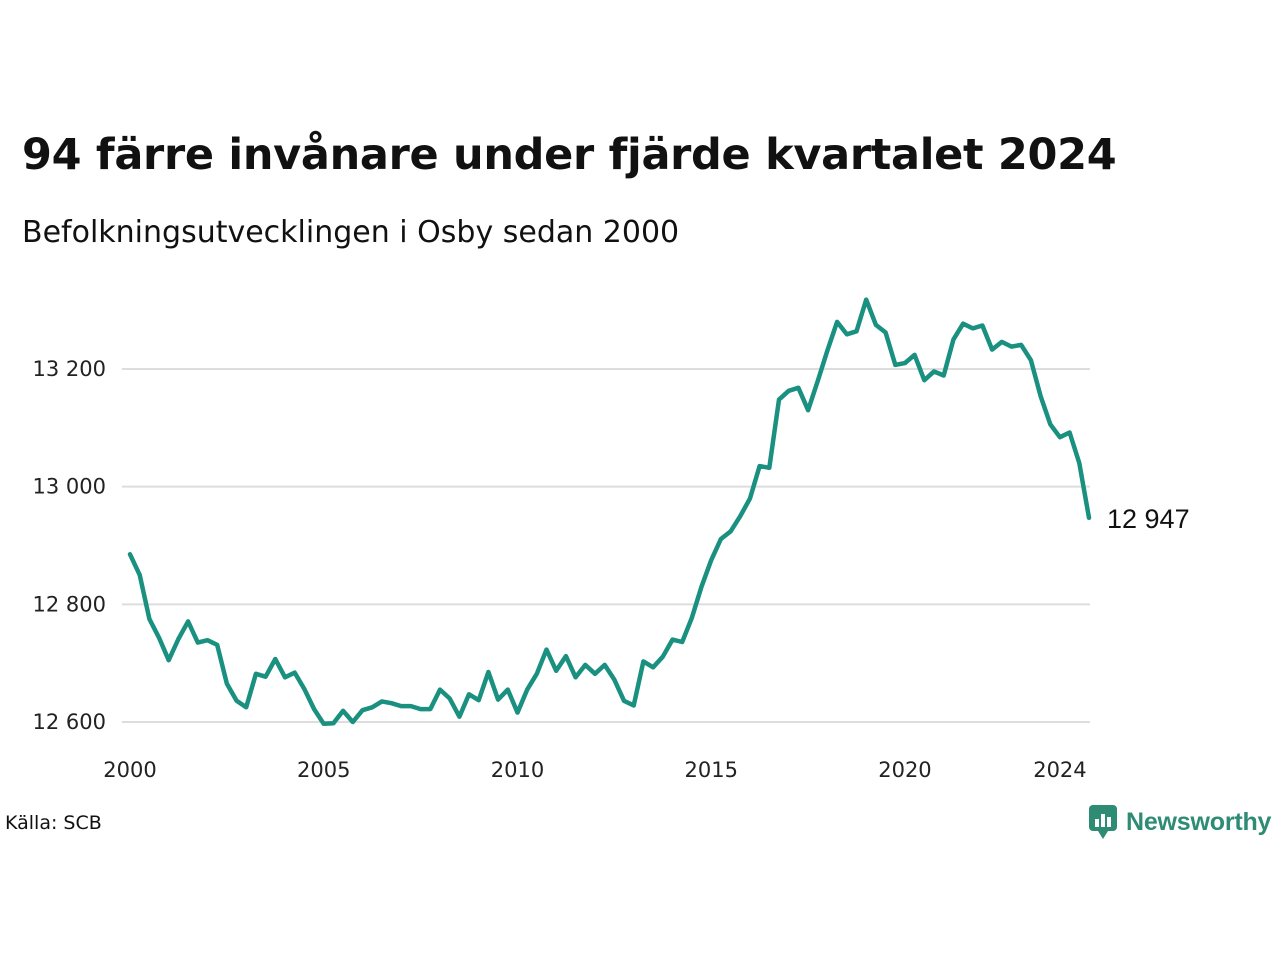 The height and width of the screenshot is (960, 1280). Describe the element at coordinates (69, 487) in the screenshot. I see `y-tick-label: 13 000` at that location.